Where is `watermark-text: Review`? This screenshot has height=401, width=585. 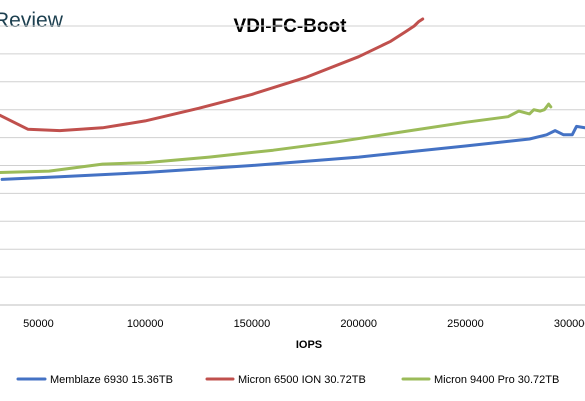
watermark-text: Review is located at coordinates (32, 20).